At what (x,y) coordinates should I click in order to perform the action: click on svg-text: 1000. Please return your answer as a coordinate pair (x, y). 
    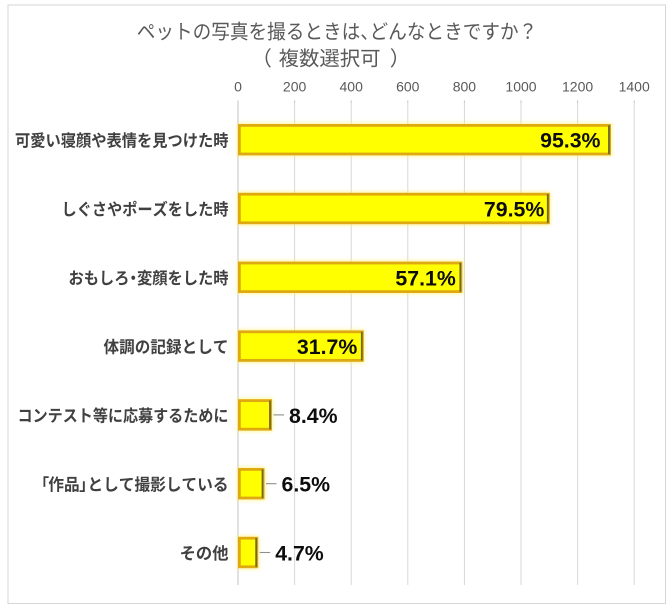
    Looking at the image, I should click on (520, 87).